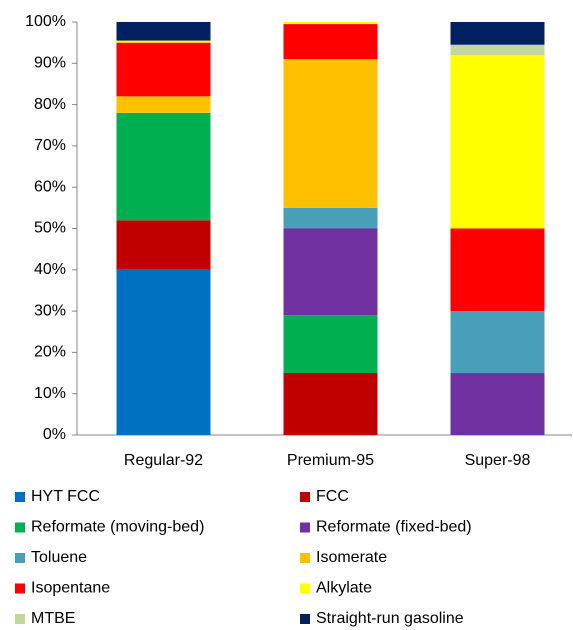 Image resolution: width=573 pixels, height=630 pixels. What do you see at coordinates (163, 460) in the screenshot?
I see `x-tick-label: Regular-92` at bounding box center [163, 460].